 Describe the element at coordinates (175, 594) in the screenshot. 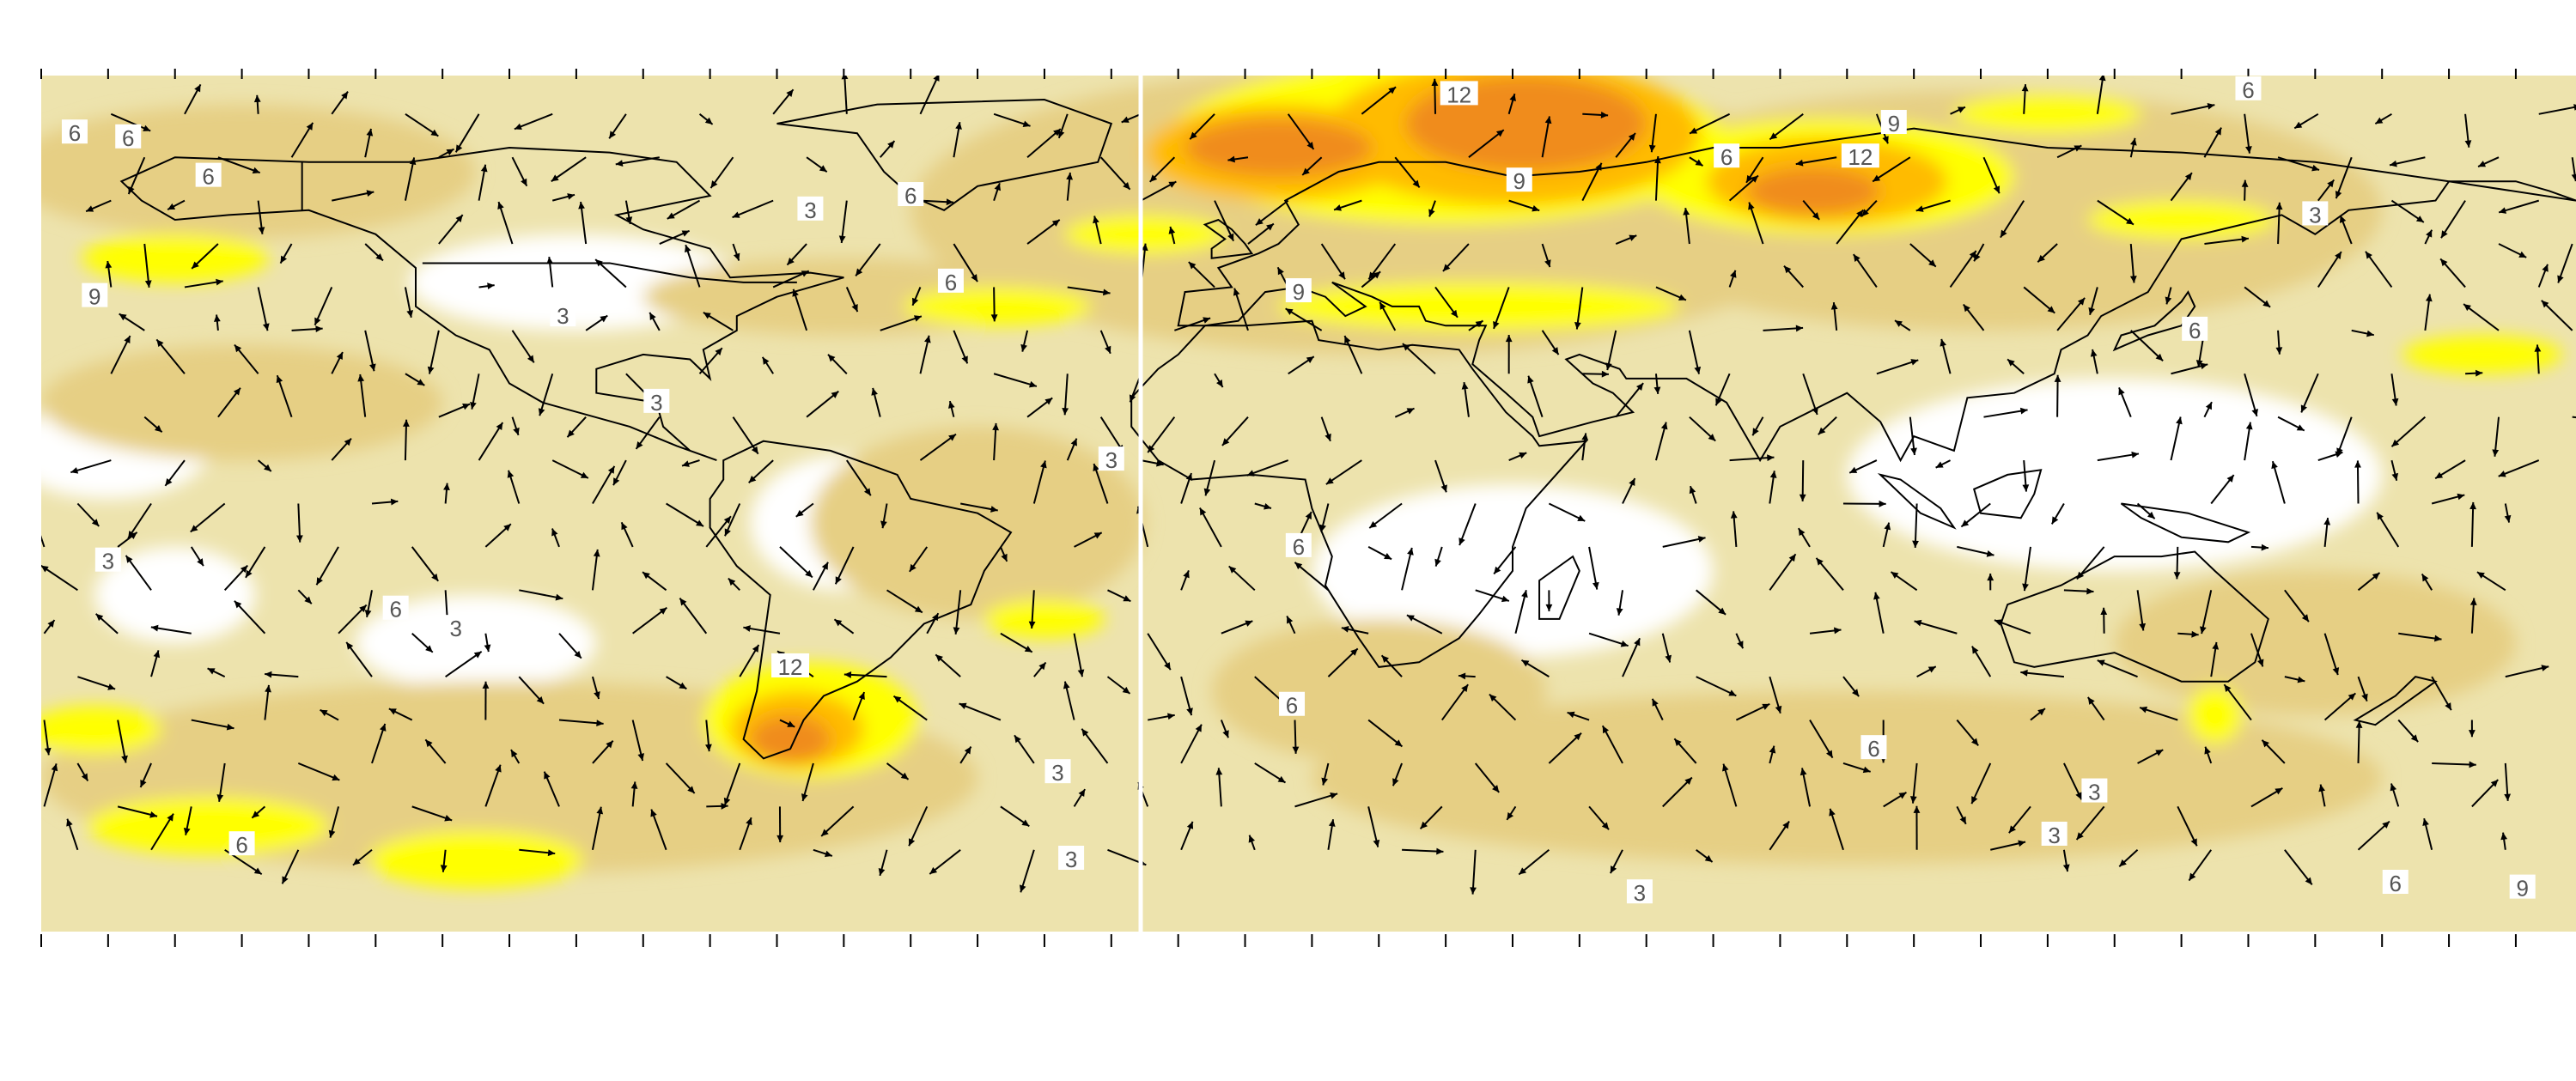

I see `calm-region` at that location.